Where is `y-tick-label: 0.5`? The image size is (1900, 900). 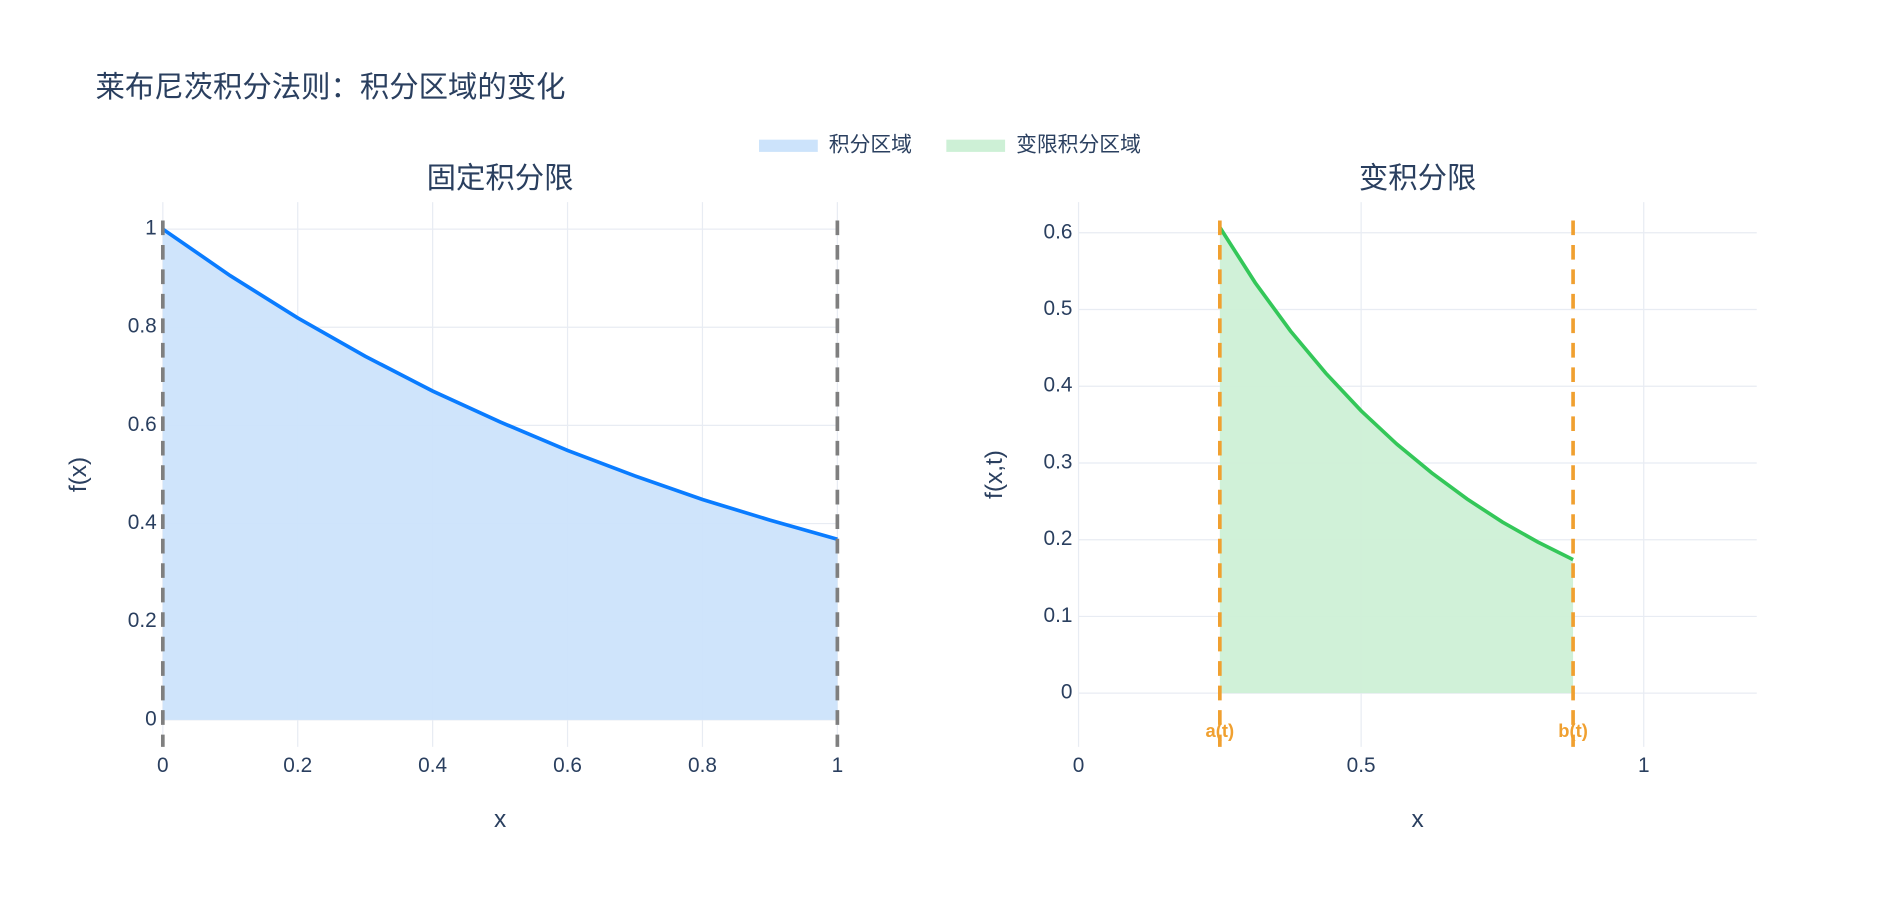
y-tick-label: 0.5 is located at coordinates (1058, 308).